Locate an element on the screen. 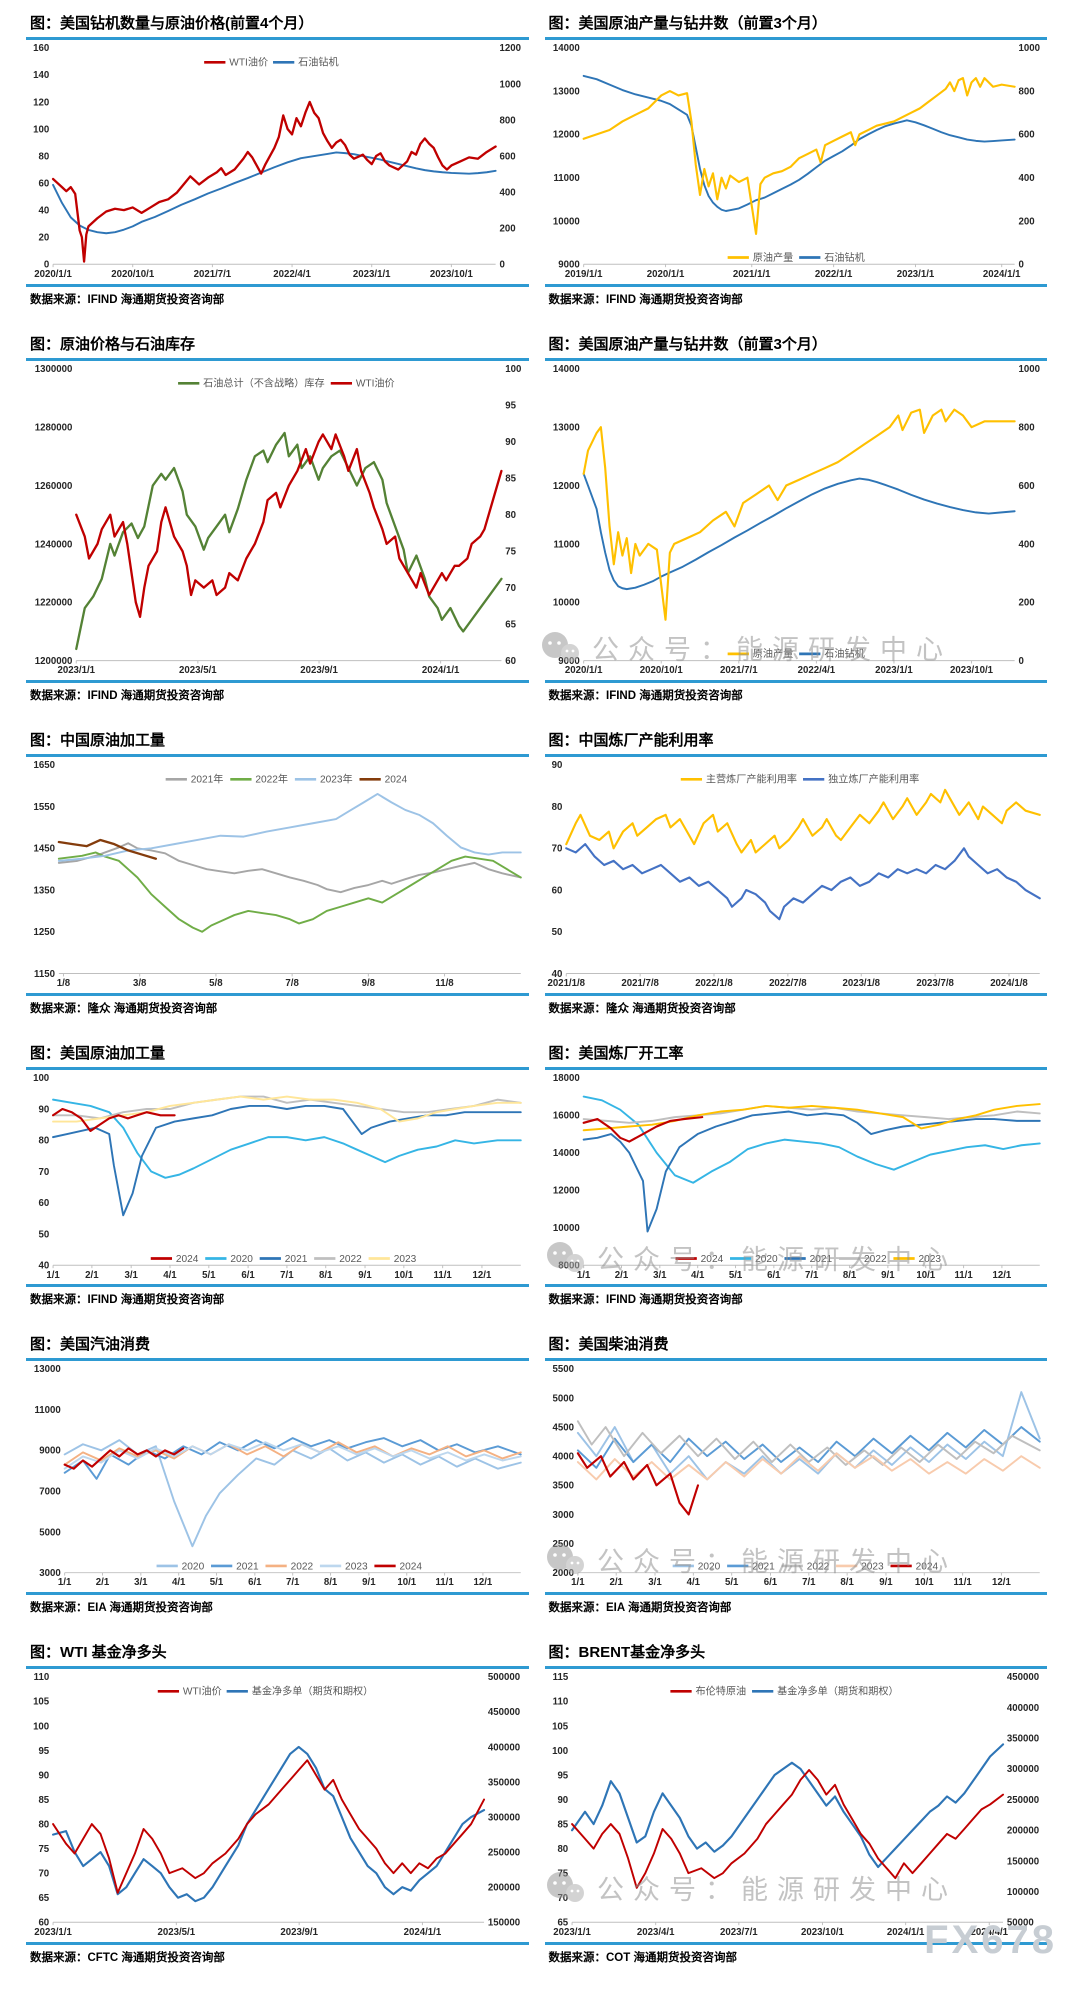 Image resolution: width=1073 pixels, height=2006 pixels. y-axis-tick-label: 3000 is located at coordinates (562, 1515).